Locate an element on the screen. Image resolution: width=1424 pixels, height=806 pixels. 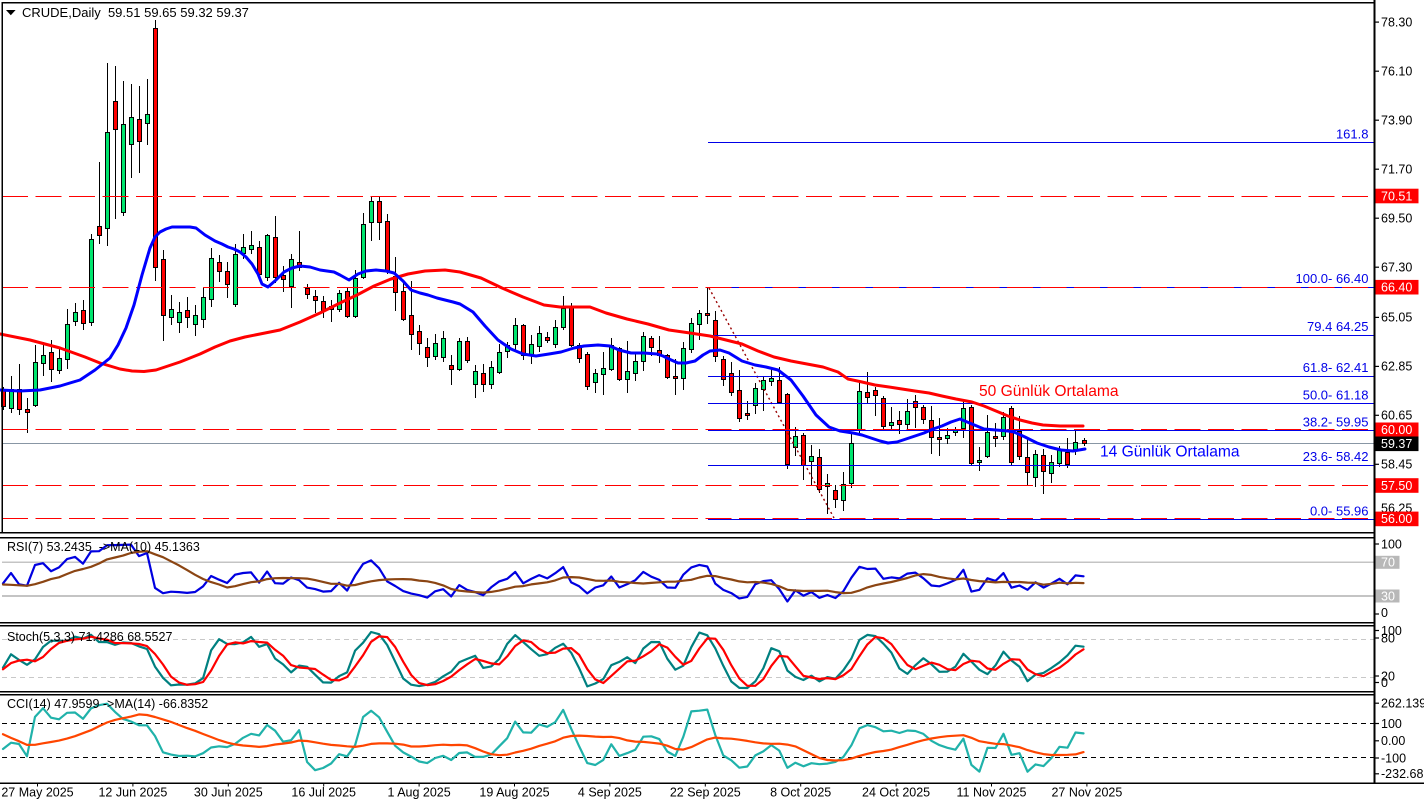
svg-text: 62.85 is located at coordinates (1396, 367).